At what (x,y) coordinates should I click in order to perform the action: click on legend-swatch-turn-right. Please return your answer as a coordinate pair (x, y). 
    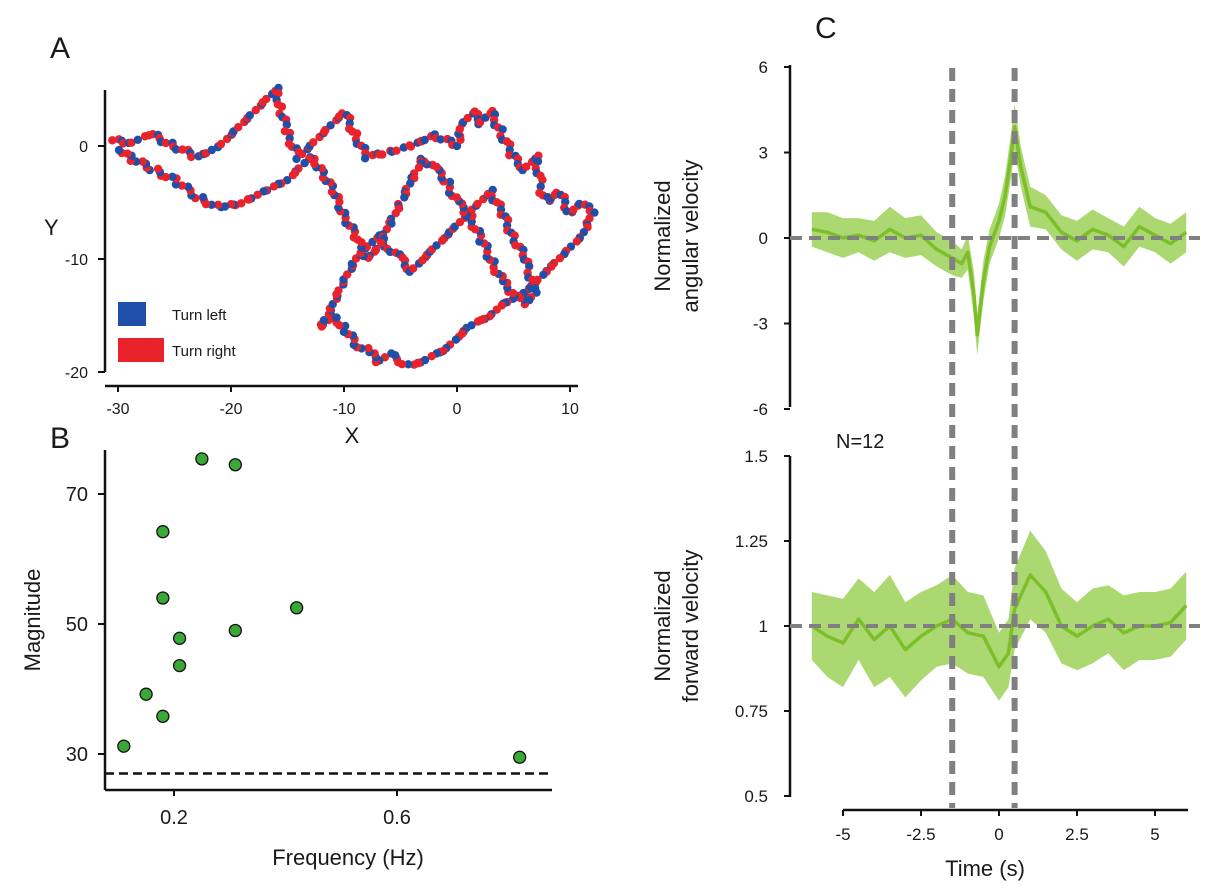
    Looking at the image, I should click on (141, 350).